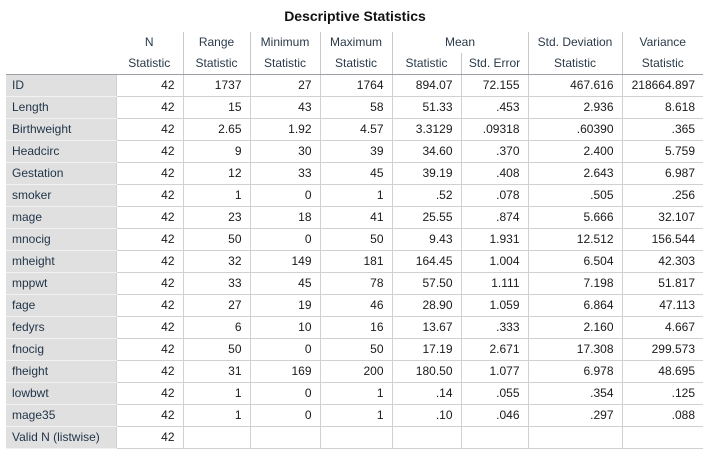 This screenshot has height=457, width=716. What do you see at coordinates (662, 349) in the screenshot?
I see `table-cell: 299.573` at bounding box center [662, 349].